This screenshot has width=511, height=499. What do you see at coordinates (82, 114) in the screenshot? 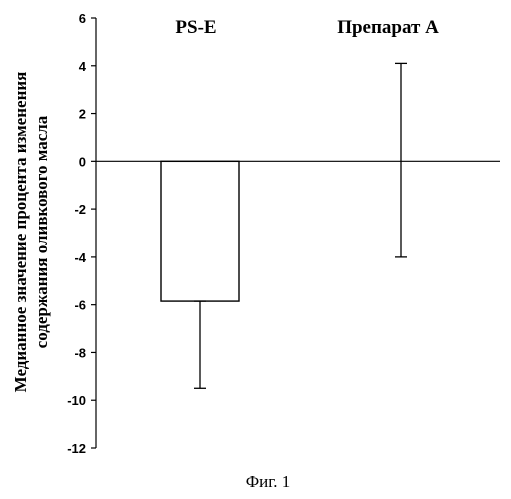
I see `y-tick-label: 2` at bounding box center [82, 114].